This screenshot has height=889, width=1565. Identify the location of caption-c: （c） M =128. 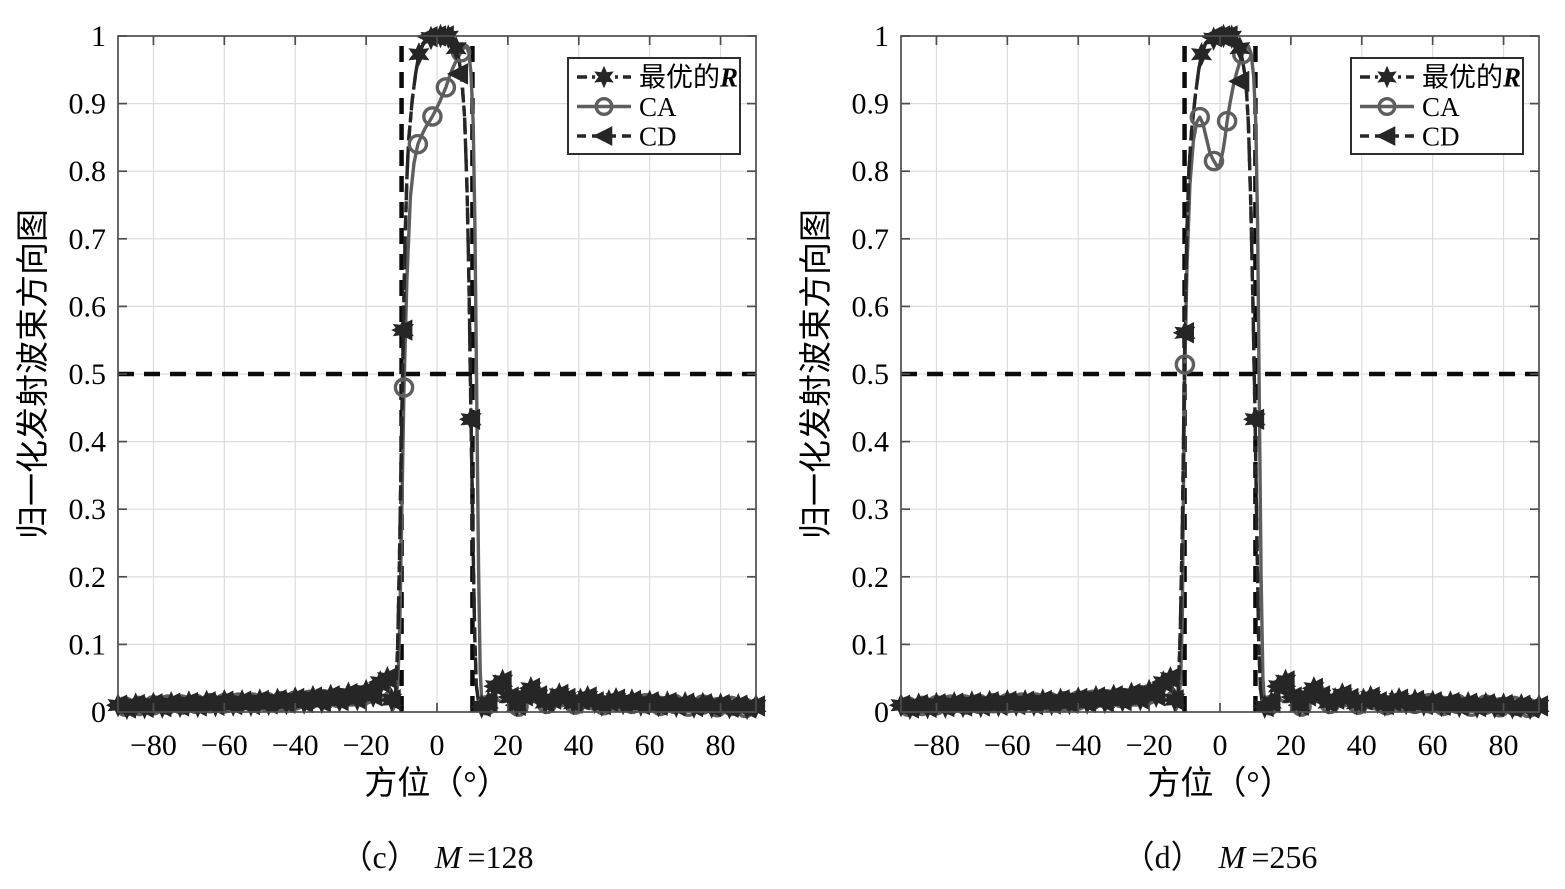
(437, 855).